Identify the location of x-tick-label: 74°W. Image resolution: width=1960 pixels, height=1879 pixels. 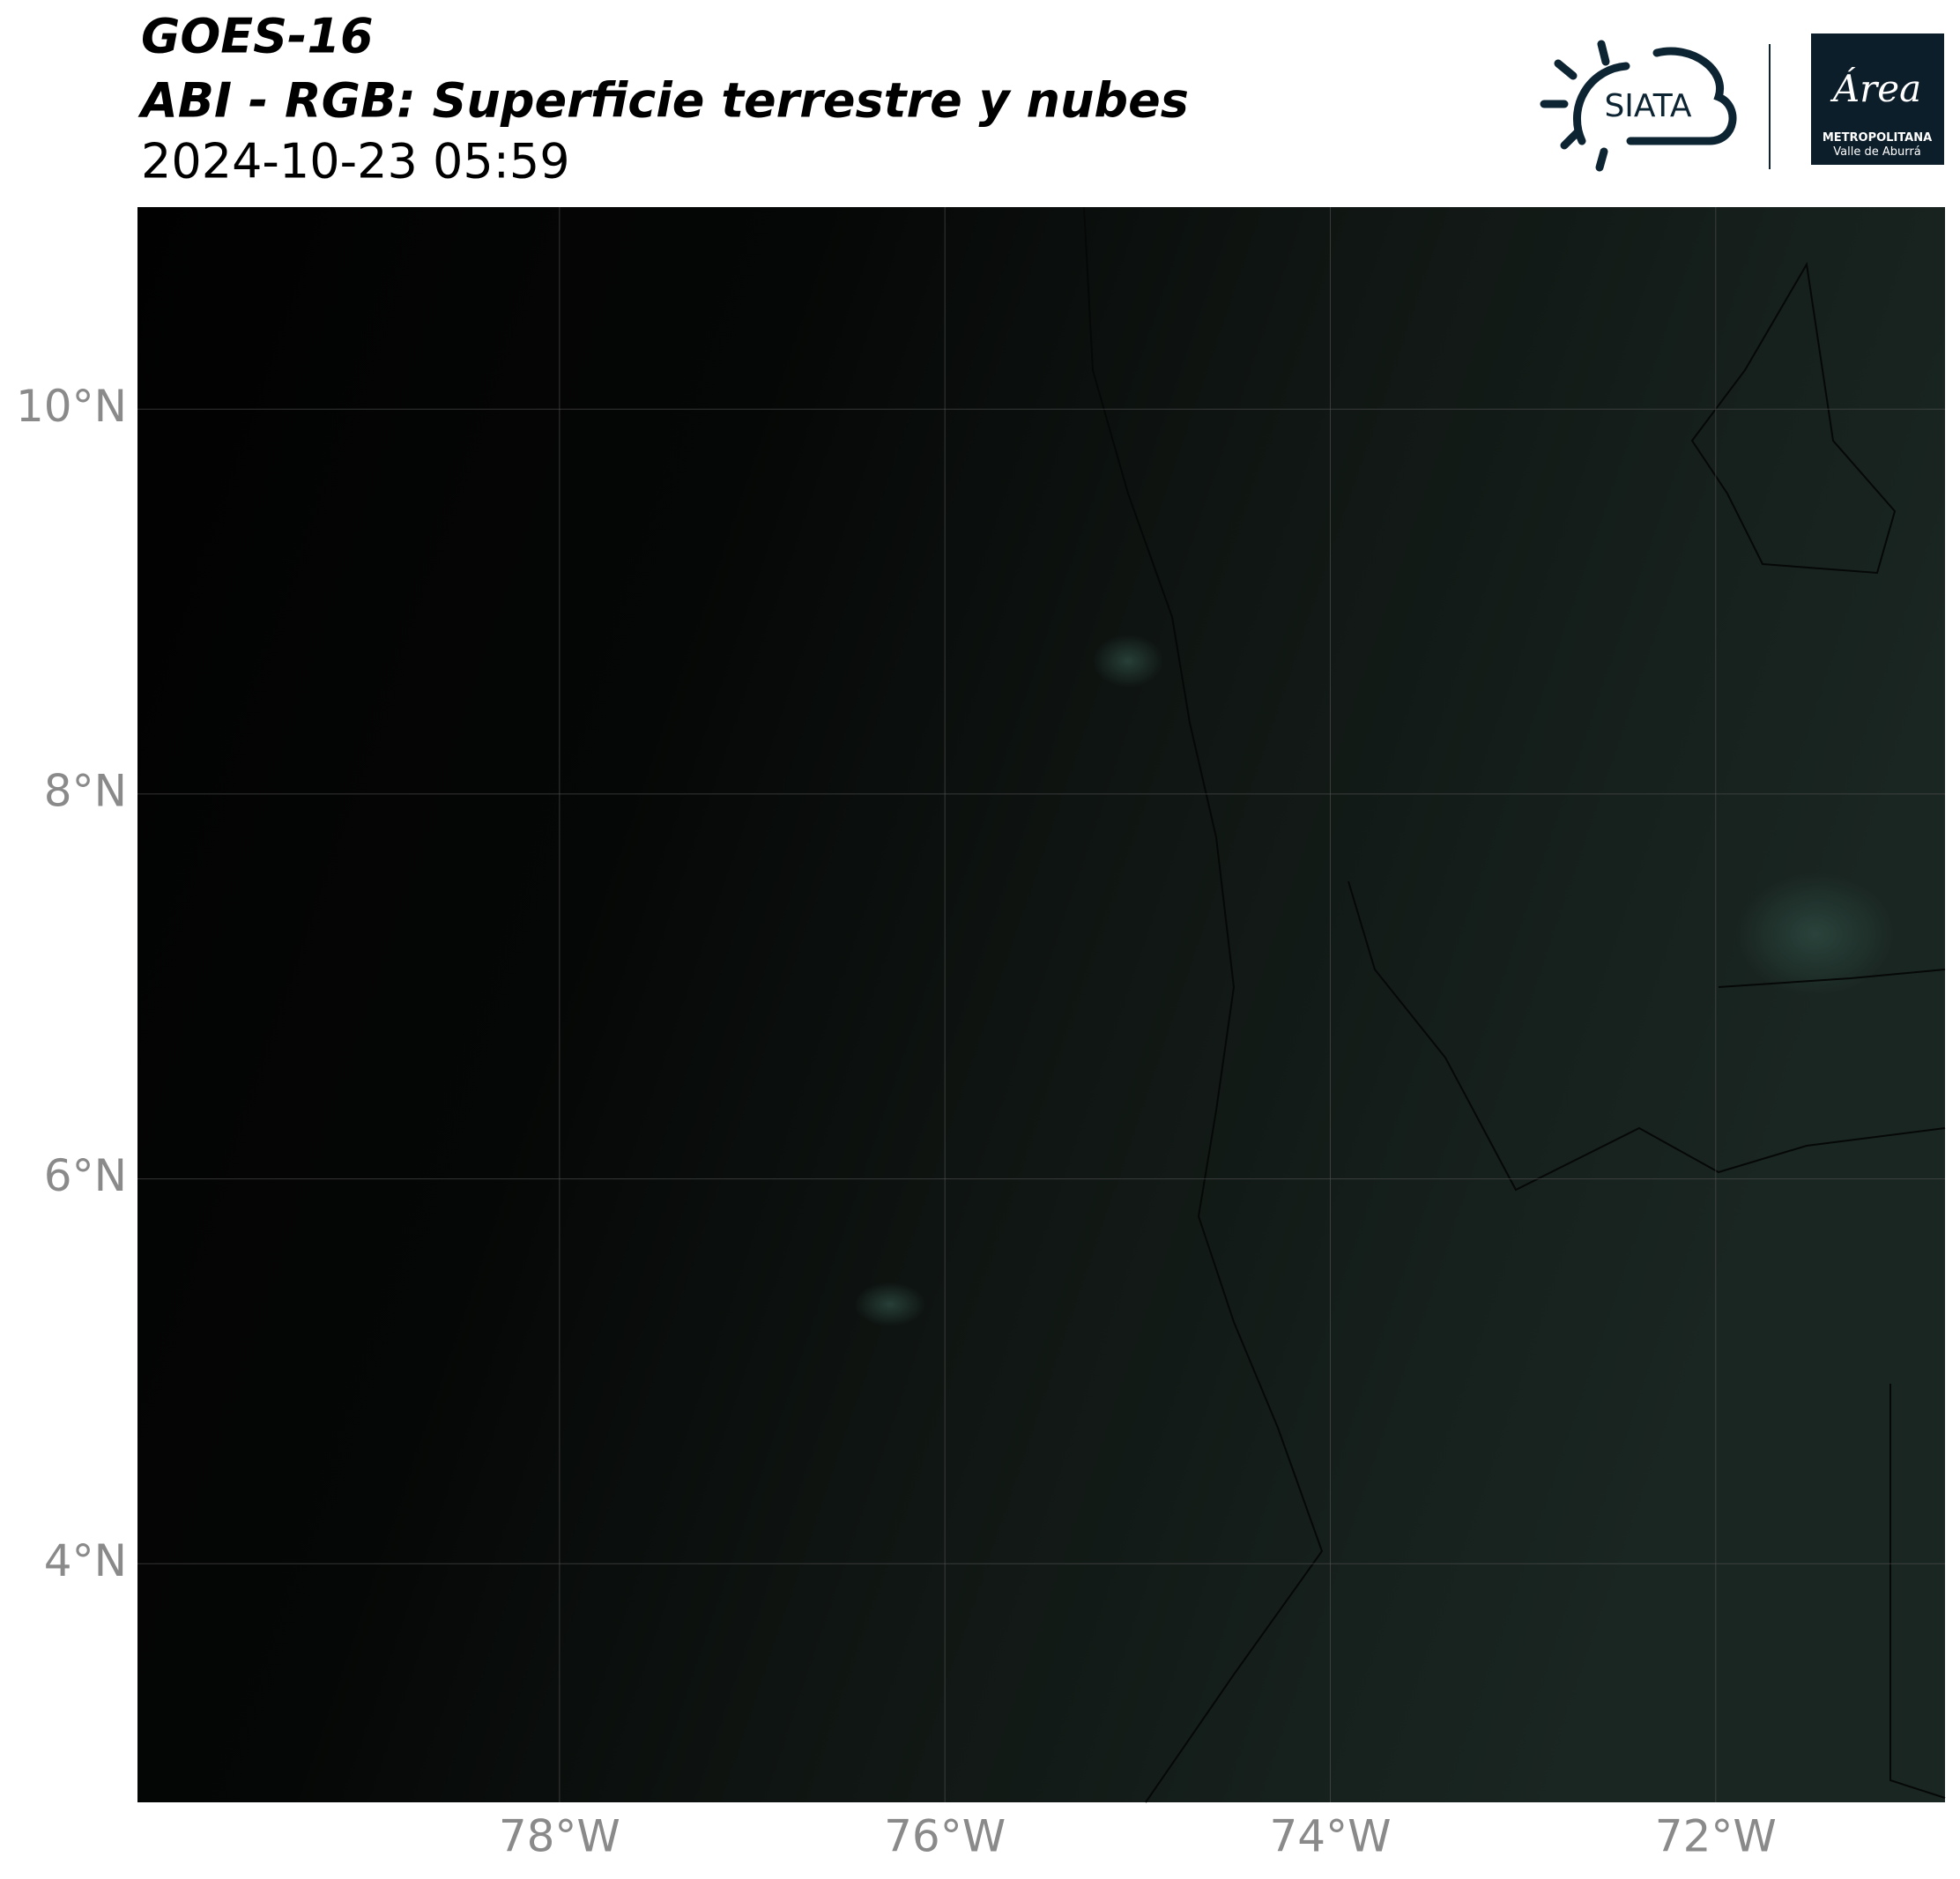
(1330, 1837).